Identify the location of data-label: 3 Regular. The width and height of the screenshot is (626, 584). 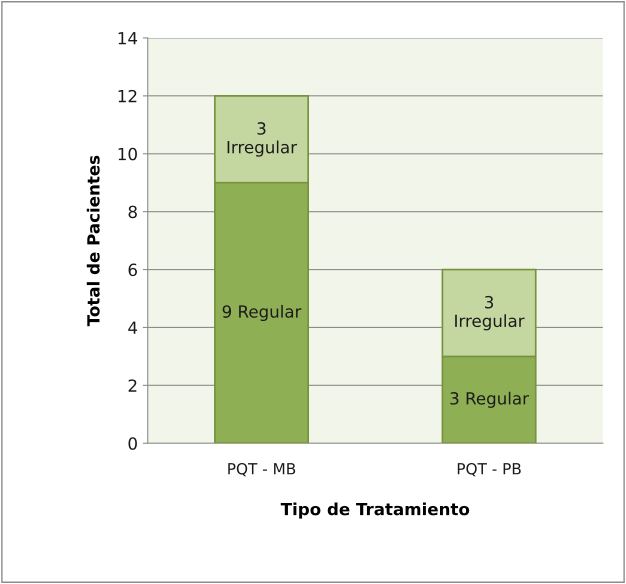
(489, 400).